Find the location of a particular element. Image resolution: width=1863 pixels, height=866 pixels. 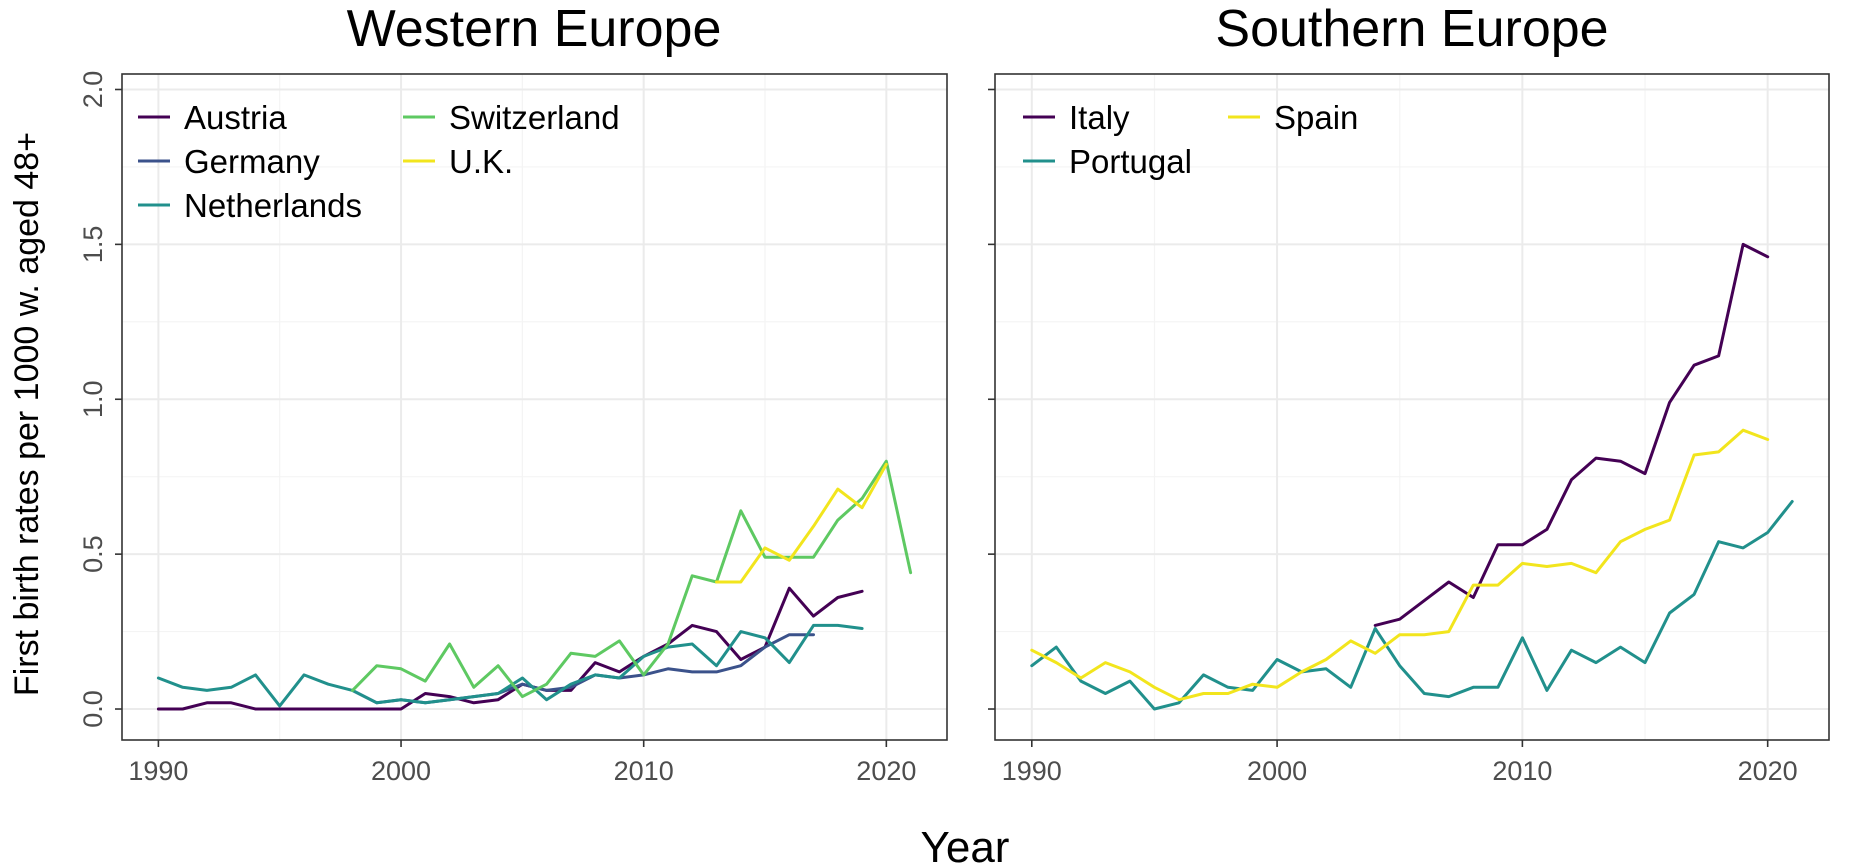

legend: Austria Germany Netherlands Switzerland U.K. is located at coordinates (379, 161).